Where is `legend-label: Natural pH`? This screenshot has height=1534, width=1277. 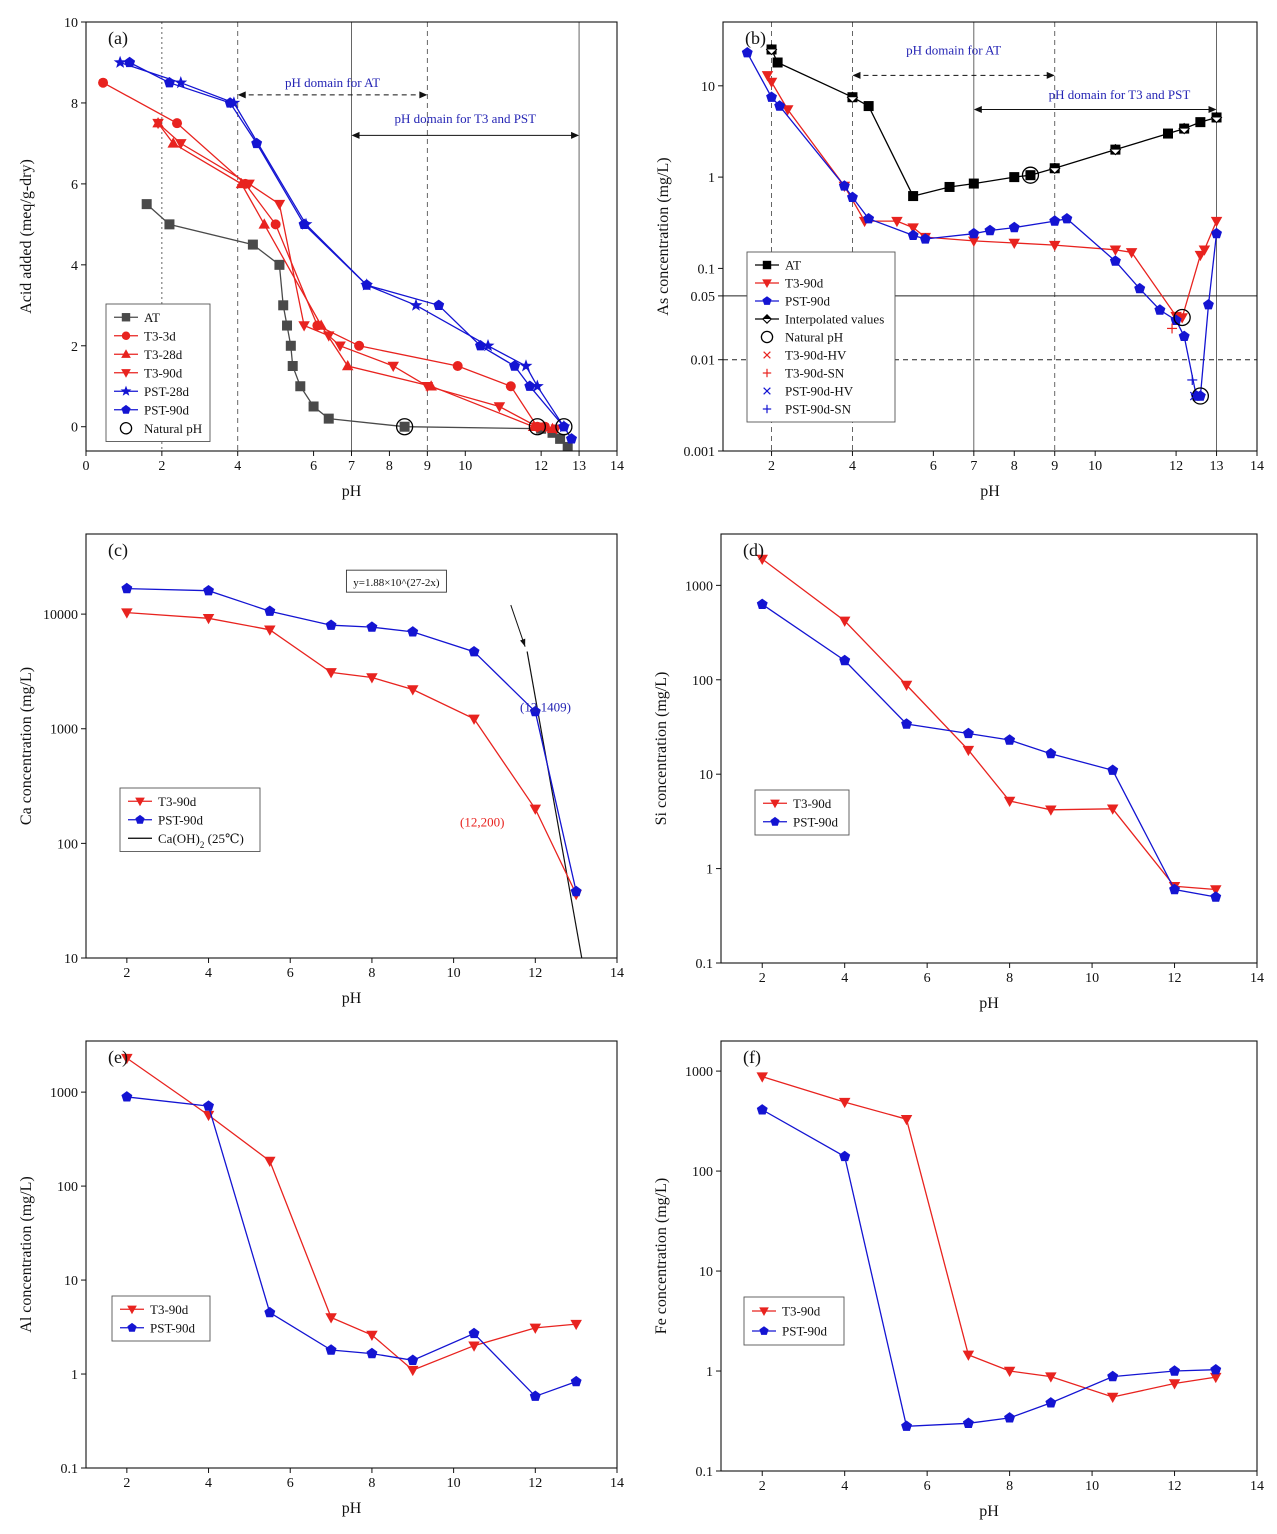
legend-label: Natural pH is located at coordinates (814, 337).